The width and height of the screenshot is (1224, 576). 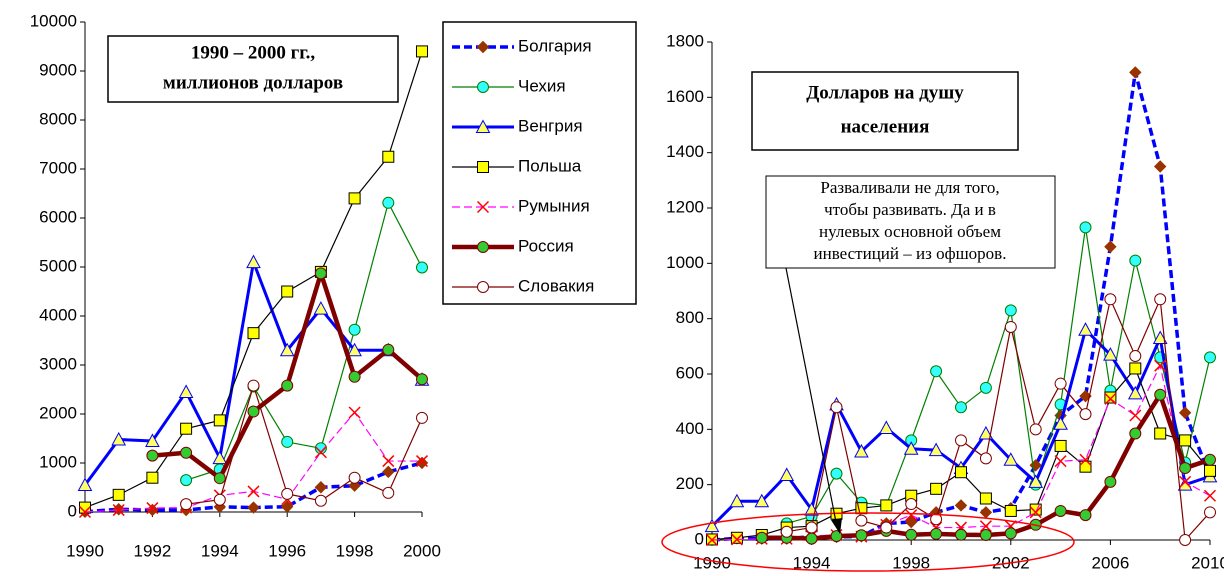 I want to click on legend-label: Чехия, so click(x=542, y=85).